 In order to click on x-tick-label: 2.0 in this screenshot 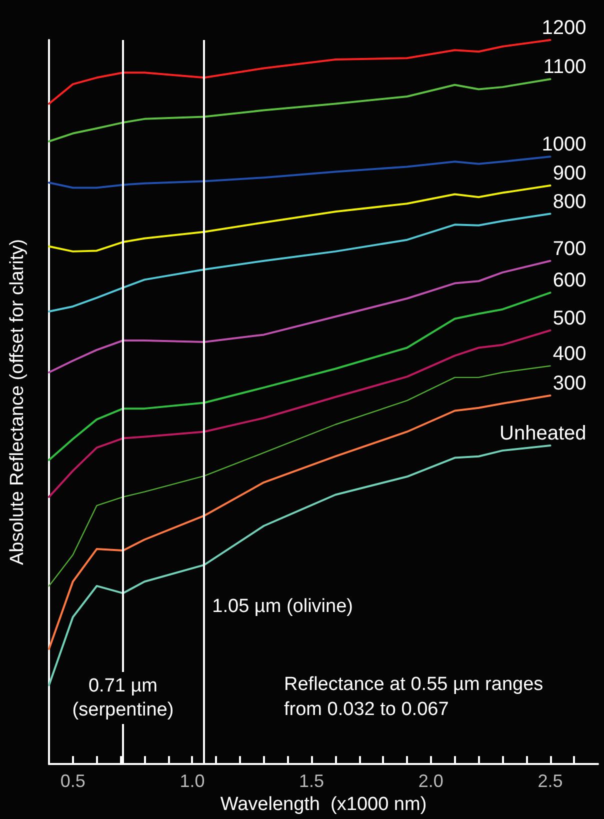, I will do `click(431, 781)`.